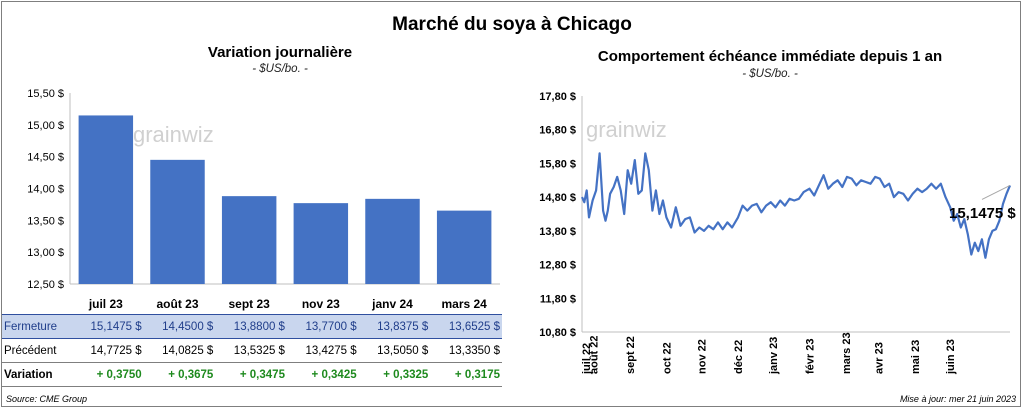 This screenshot has width=1024, height=410. I want to click on x-tick-label: juin 23, so click(951, 357).